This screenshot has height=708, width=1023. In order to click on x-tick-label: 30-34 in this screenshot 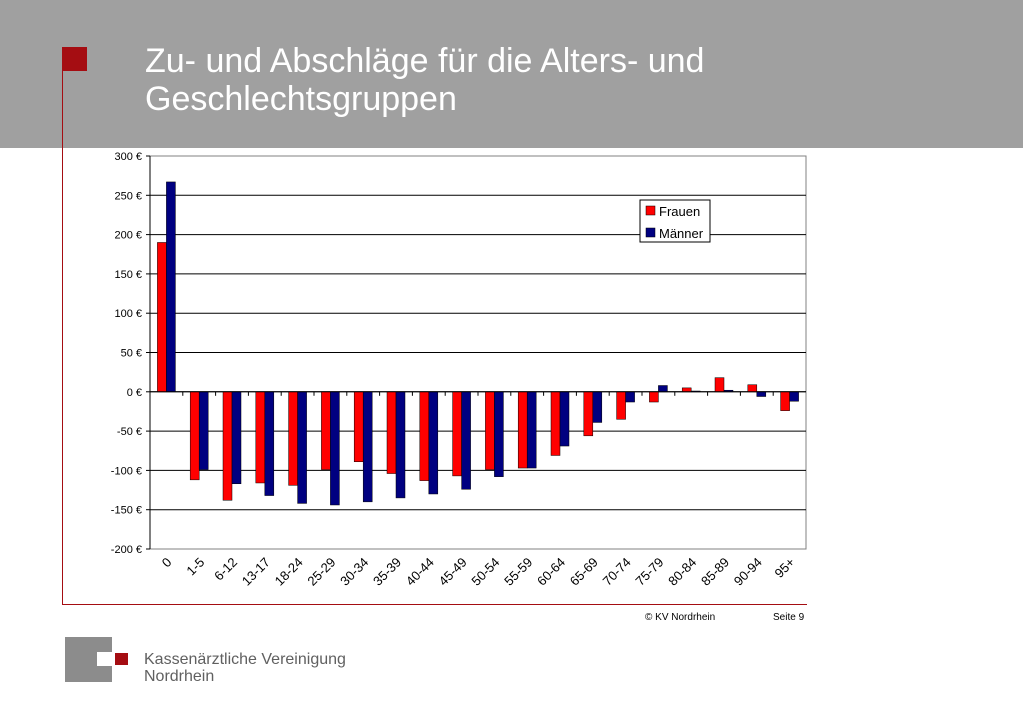, I will do `click(354, 572)`.